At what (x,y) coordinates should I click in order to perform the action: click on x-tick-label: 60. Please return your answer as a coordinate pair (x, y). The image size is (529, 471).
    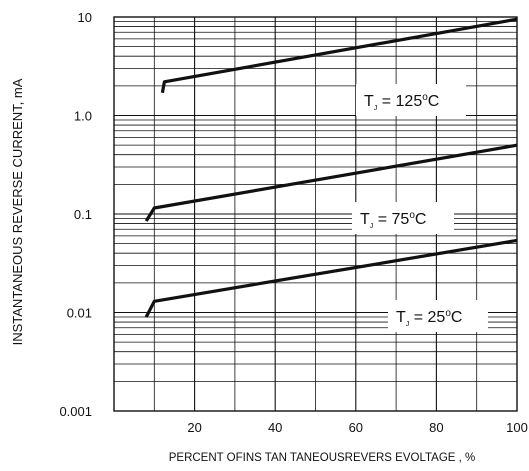
    Looking at the image, I should click on (356, 427).